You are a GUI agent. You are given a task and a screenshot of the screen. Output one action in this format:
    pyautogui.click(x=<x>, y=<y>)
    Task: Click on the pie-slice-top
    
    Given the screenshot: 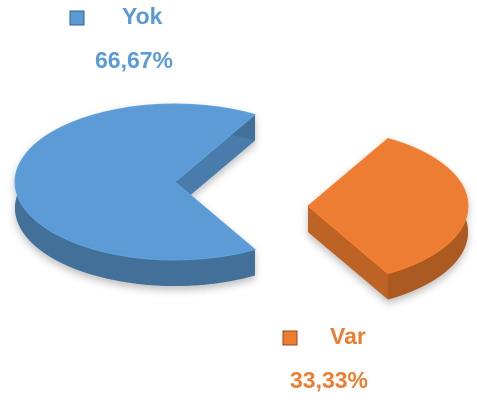 What is the action you would take?
    pyautogui.click(x=388, y=206)
    